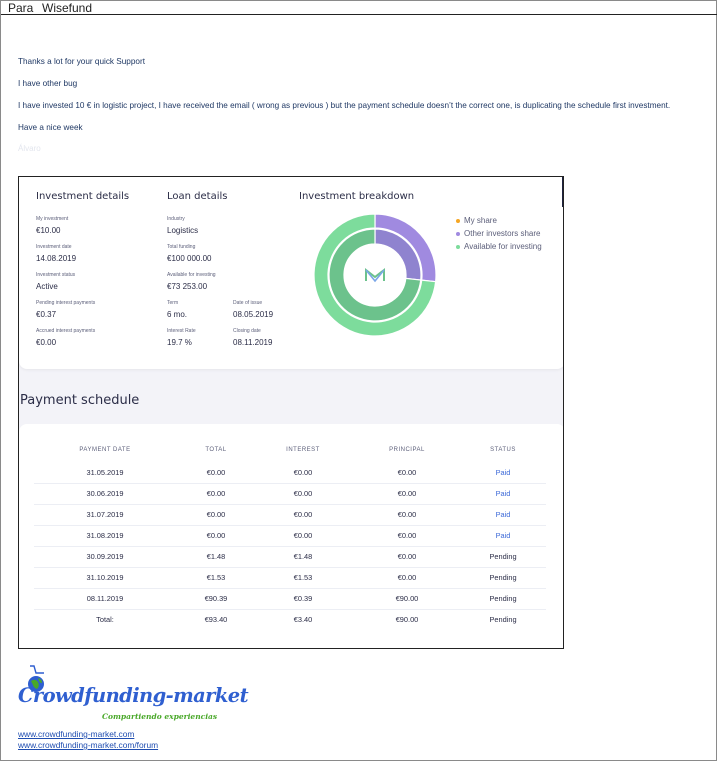  I want to click on table-cell: €0.39, so click(303, 598).